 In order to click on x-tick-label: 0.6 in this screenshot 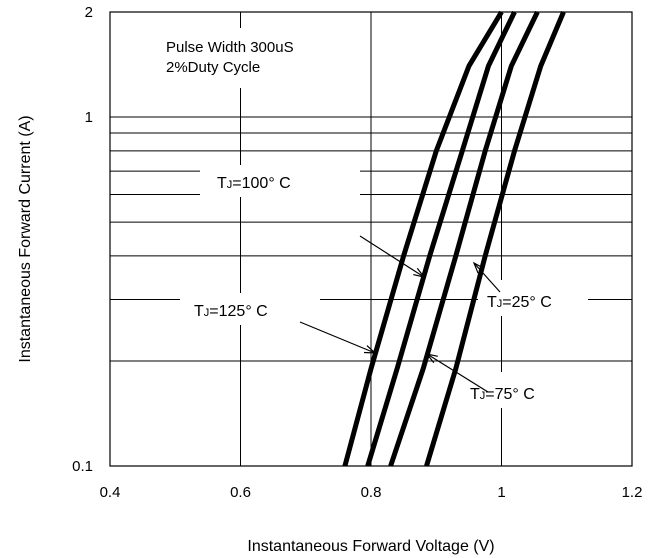, I will do `click(240, 492)`.